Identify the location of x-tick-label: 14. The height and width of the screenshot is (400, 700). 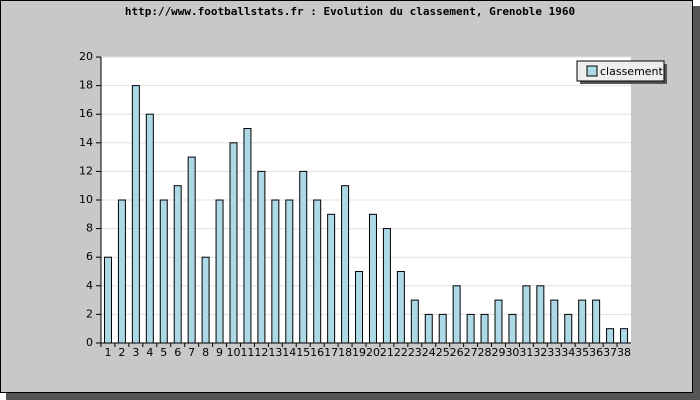
(289, 352).